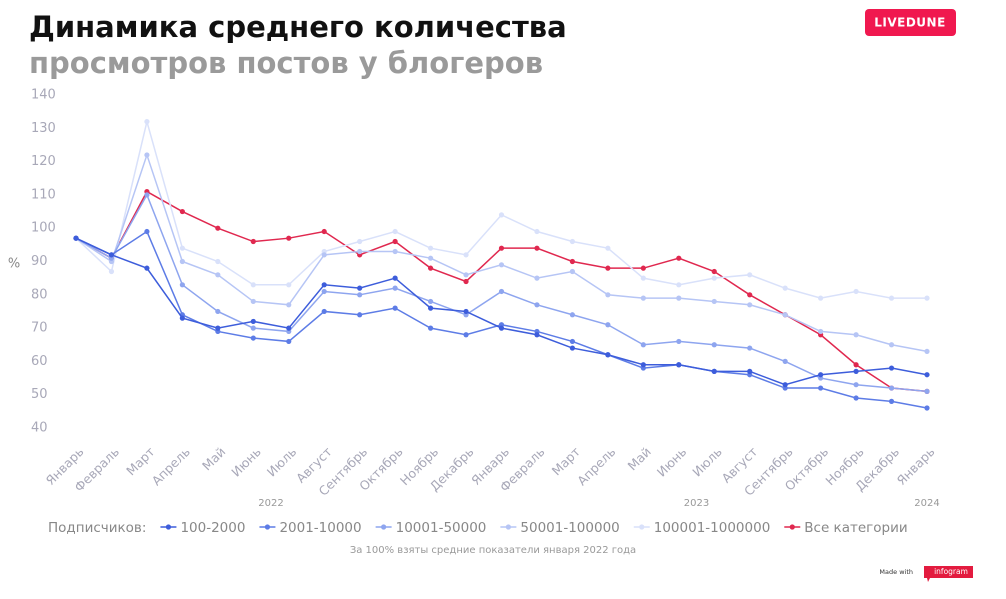  What do you see at coordinates (286, 63) in the screenshot?
I see `chart-subtitle: просмотров постов у блогеров` at bounding box center [286, 63].